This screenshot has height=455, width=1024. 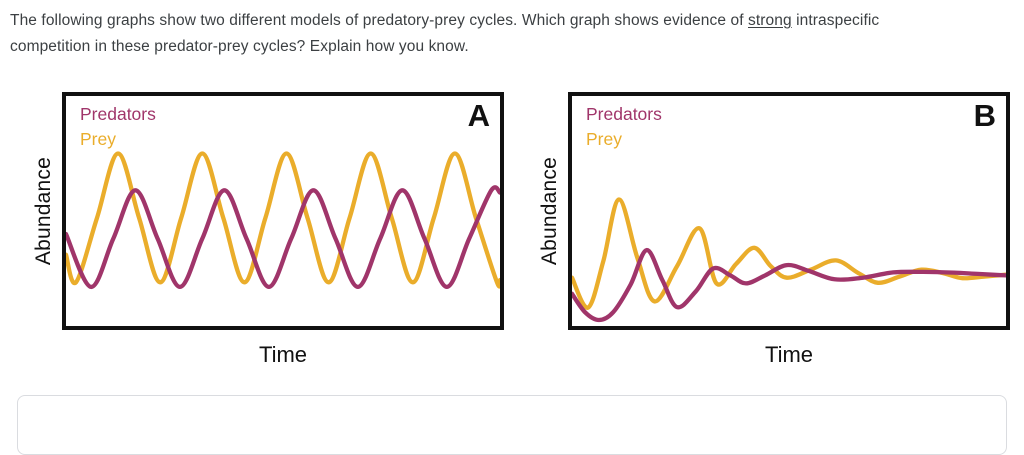 What do you see at coordinates (770, 20) in the screenshot?
I see `question-emphasis-strong: strong` at bounding box center [770, 20].